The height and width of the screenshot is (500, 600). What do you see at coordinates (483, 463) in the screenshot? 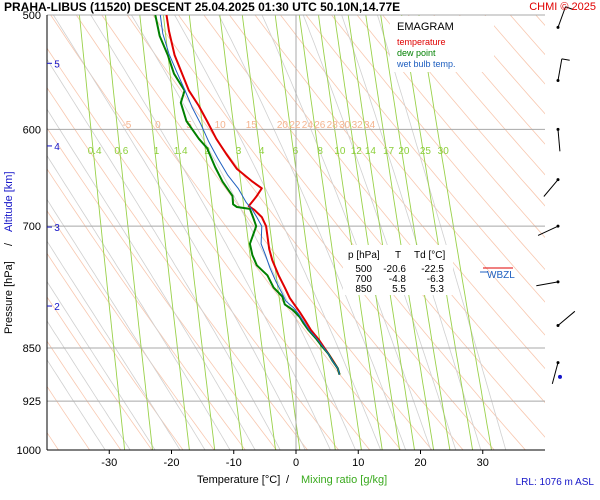
I see `x-tick-label: 30` at bounding box center [483, 463].